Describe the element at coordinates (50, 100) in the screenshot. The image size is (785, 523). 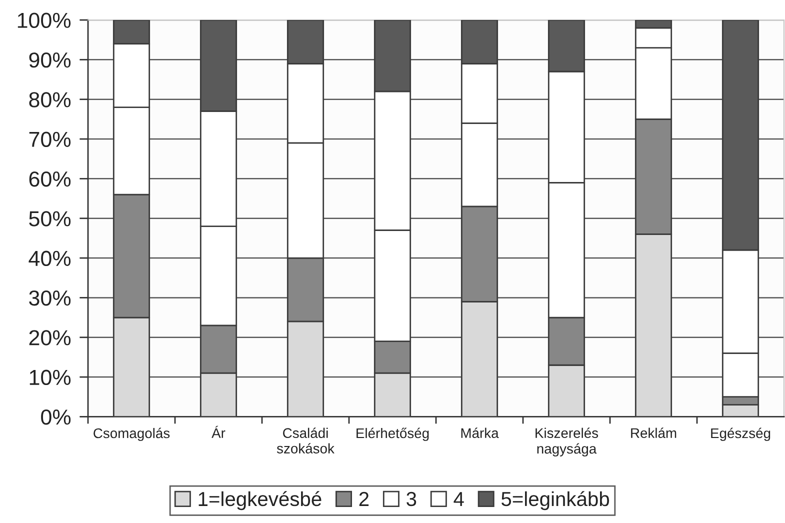
I see `y-tick-label: 80%` at that location.